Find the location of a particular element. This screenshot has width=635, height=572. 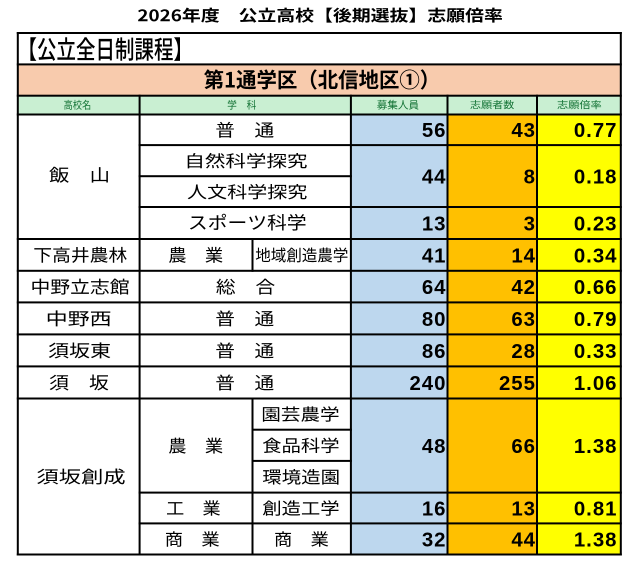

svg-text: 0.33 is located at coordinates (596, 352).